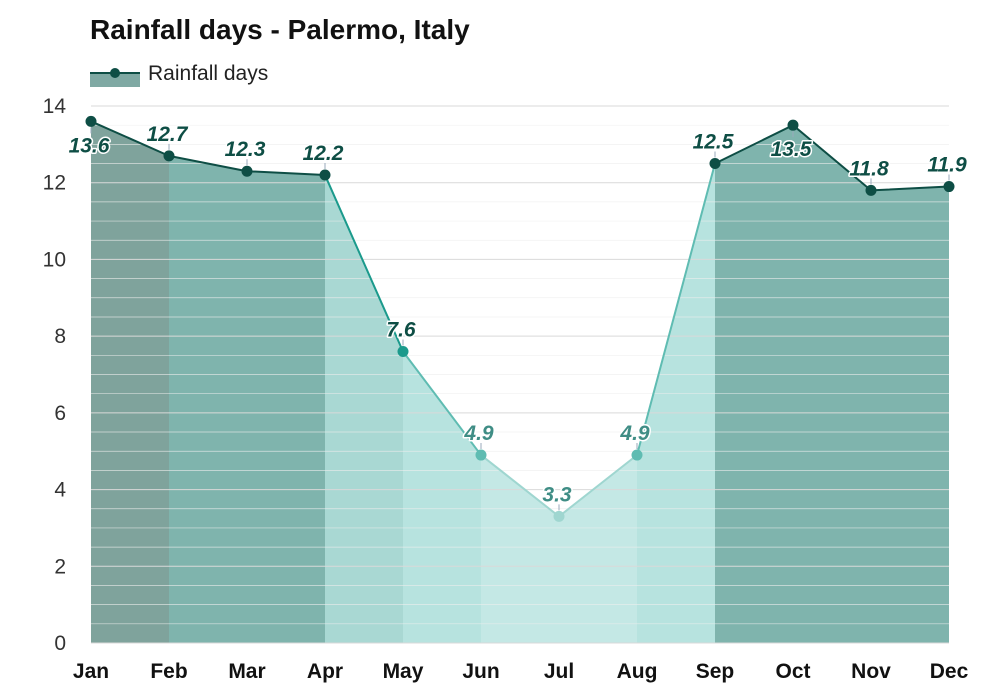  I want to click on x-tick-label: Nov, so click(871, 671).